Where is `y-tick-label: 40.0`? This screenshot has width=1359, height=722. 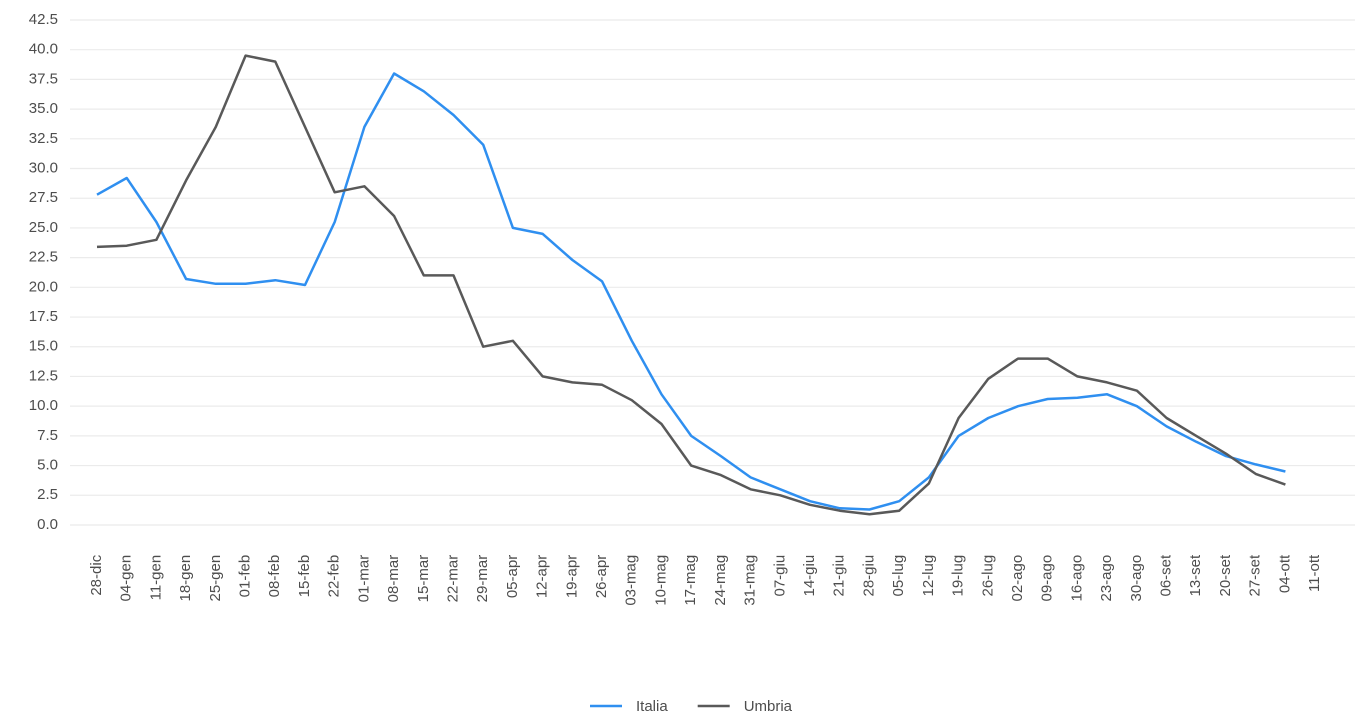
y-tick-label: 40.0 is located at coordinates (43, 49).